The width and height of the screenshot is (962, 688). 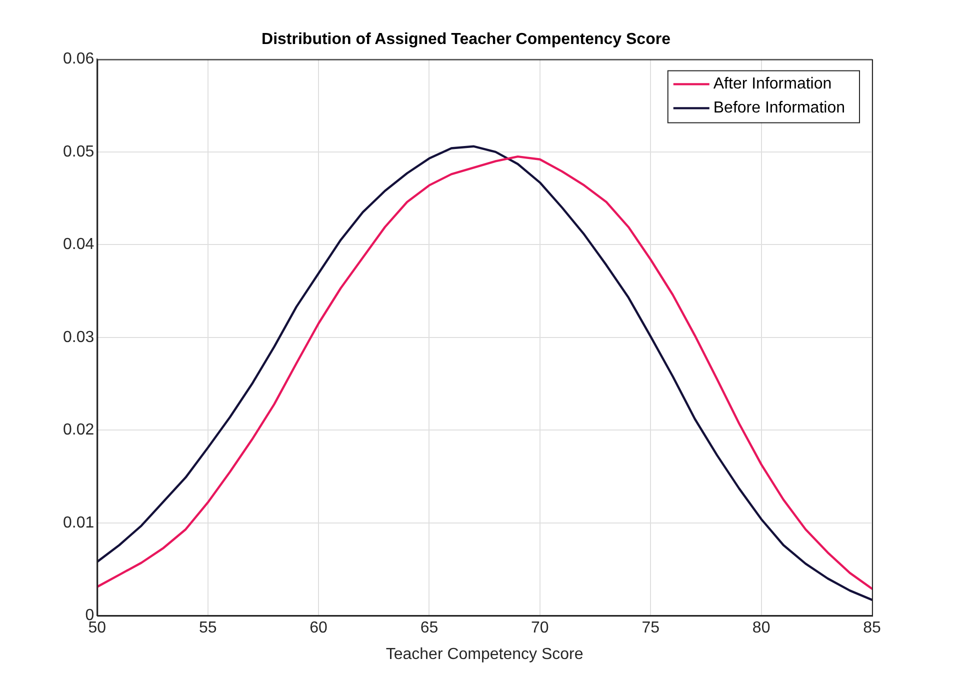 I want to click on y-tick-label: 0.06, so click(x=78, y=59).